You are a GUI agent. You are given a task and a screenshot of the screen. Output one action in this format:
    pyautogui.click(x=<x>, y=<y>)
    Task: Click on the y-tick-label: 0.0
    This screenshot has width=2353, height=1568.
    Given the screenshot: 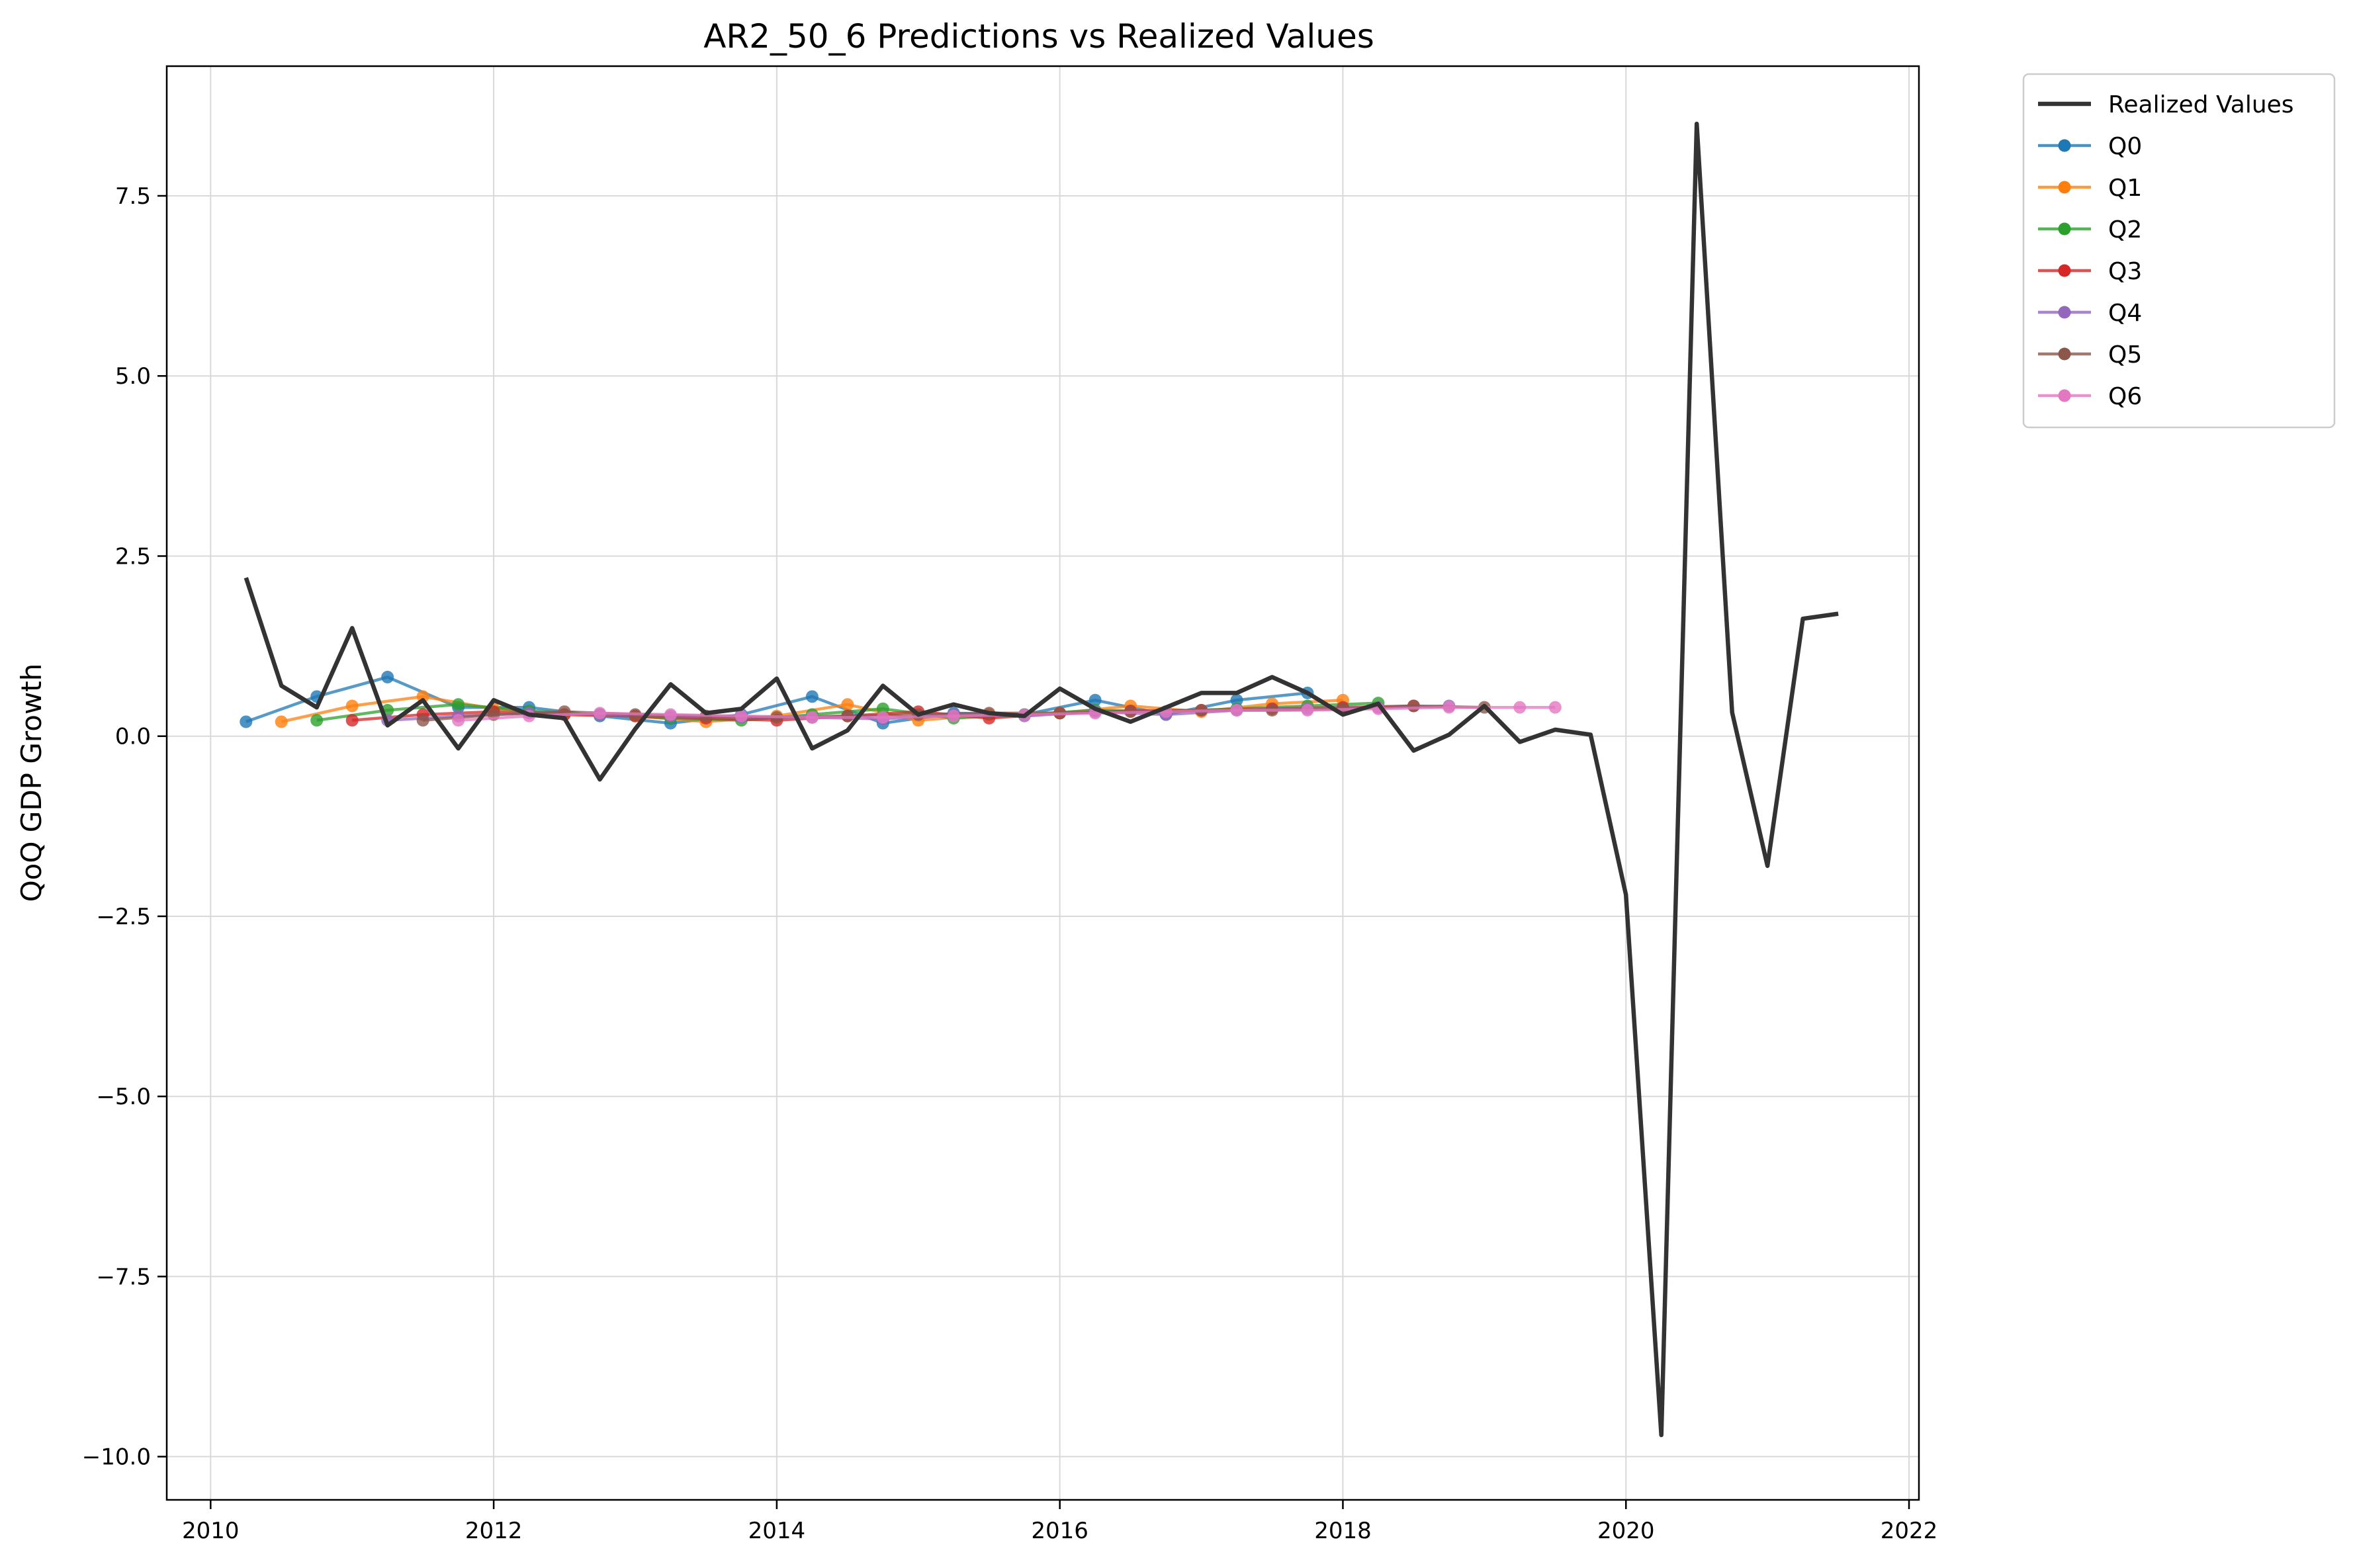 What is the action you would take?
    pyautogui.click(x=133, y=737)
    